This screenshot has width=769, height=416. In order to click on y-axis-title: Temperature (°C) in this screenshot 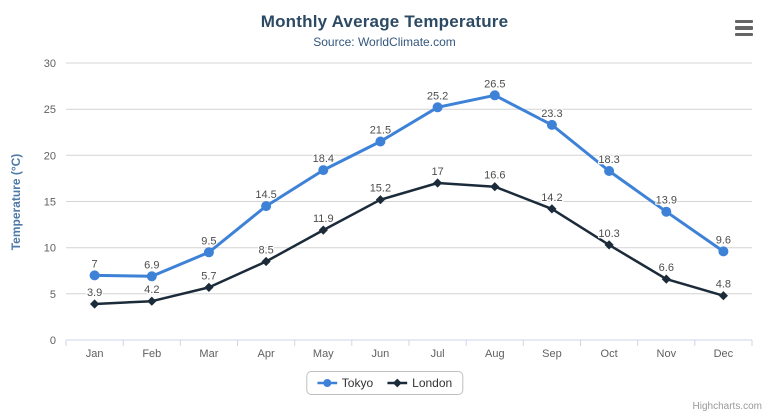, I will do `click(16, 202)`.